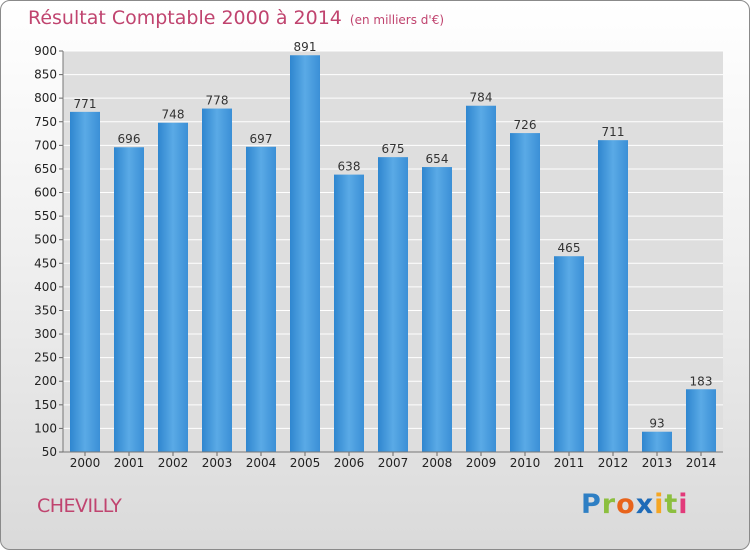  Describe the element at coordinates (45, 287) in the screenshot. I see `y-tick-label: 400` at that location.